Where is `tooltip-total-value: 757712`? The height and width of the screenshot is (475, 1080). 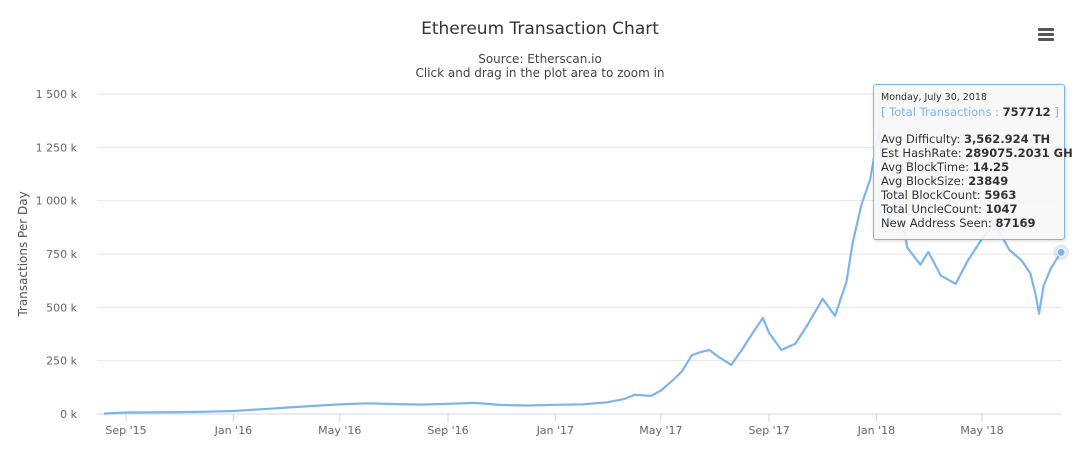
tooltip-total-value: 757712 is located at coordinates (1026, 112).